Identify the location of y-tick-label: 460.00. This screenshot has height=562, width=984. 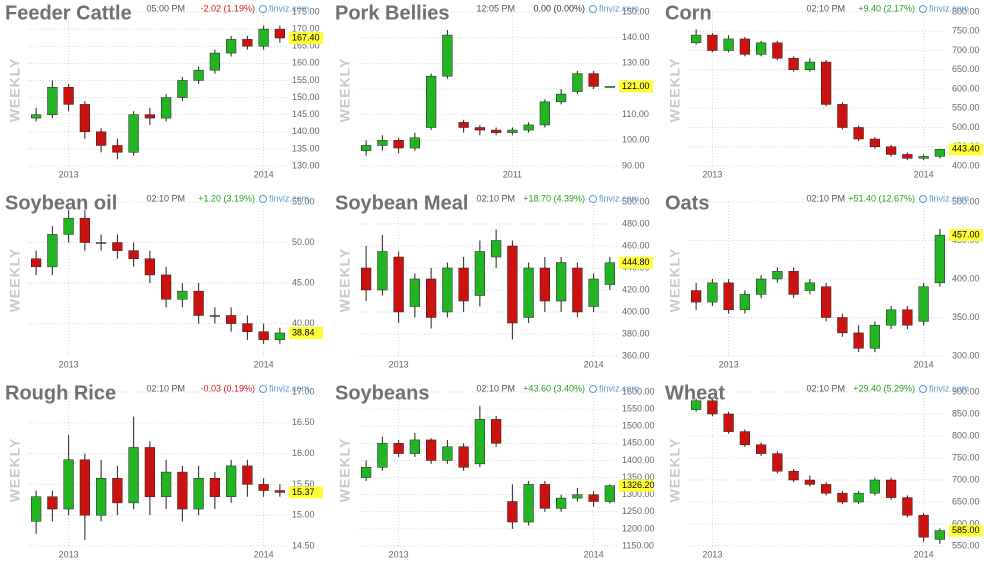
(636, 245).